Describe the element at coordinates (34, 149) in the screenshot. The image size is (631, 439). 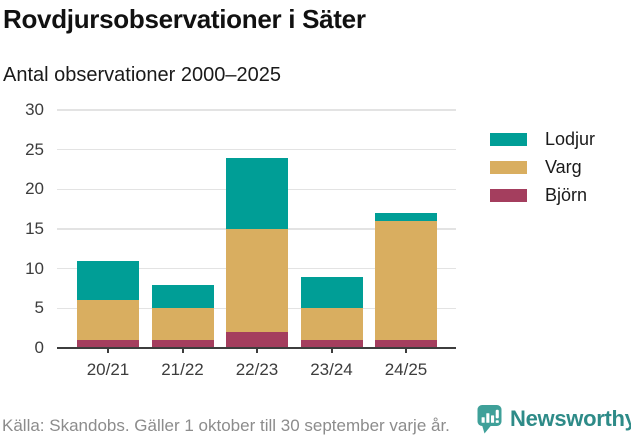
I see `y-axis-tick-label: 25` at that location.